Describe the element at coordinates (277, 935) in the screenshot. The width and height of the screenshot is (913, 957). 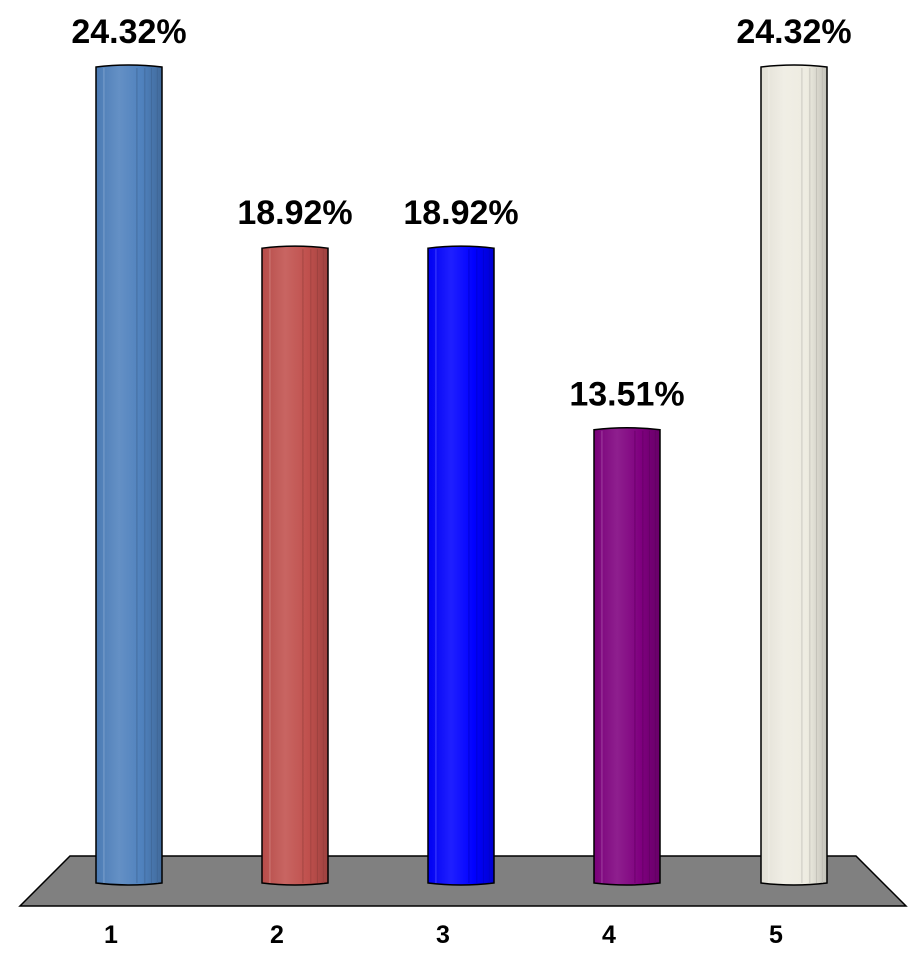
I see `x-tick-label-2: 2` at that location.